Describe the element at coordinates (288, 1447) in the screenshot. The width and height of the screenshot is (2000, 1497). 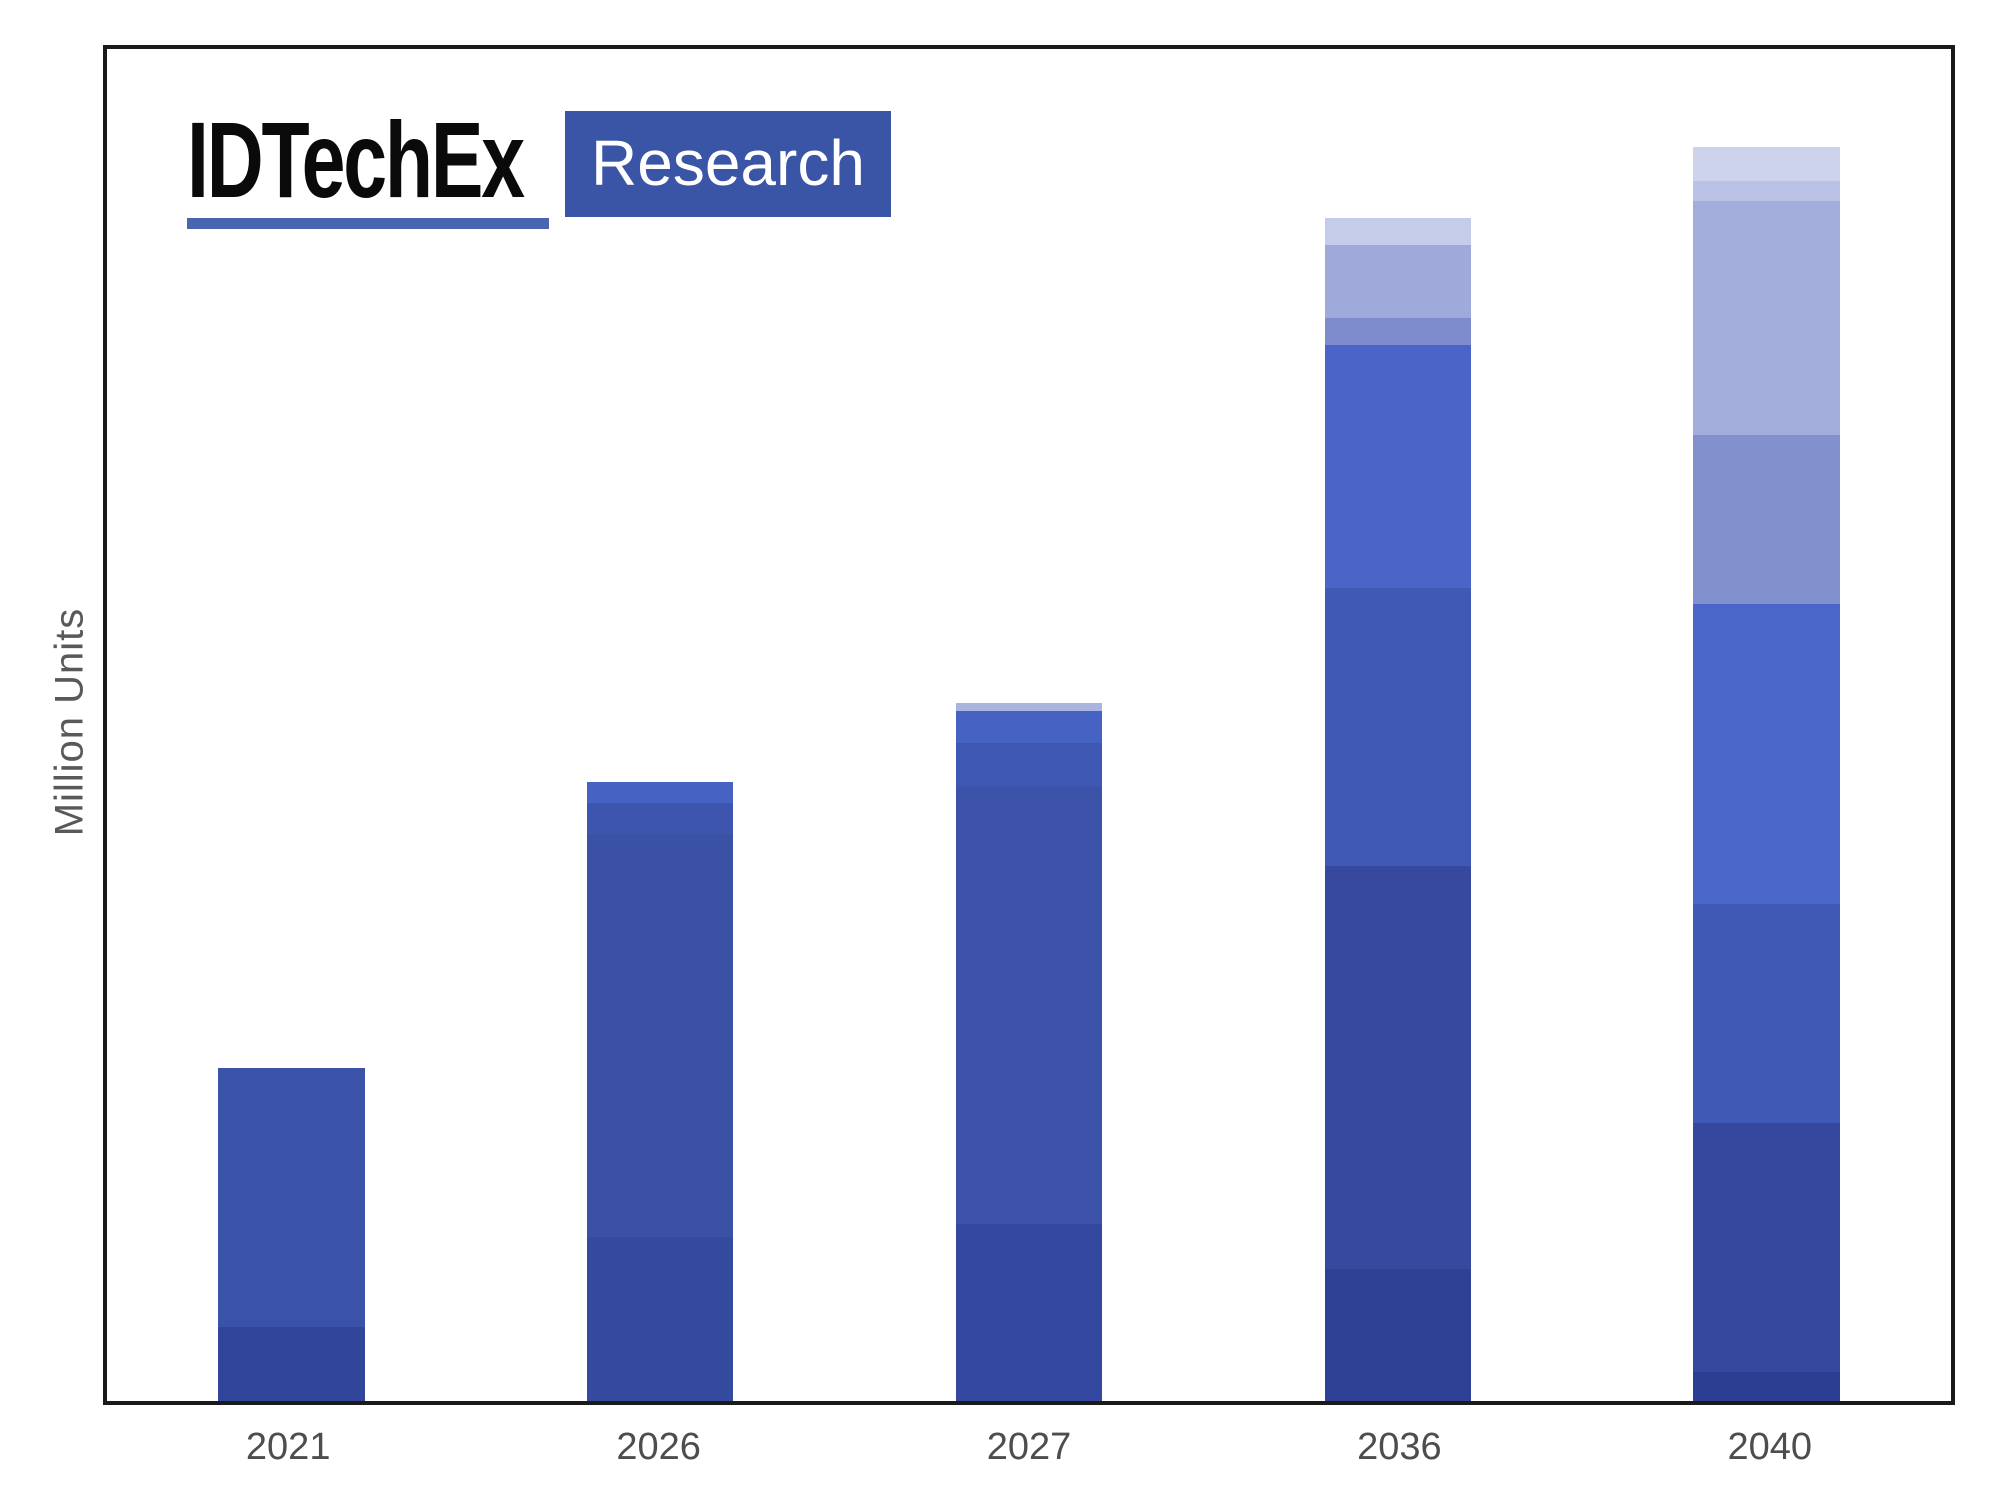
I see `x-tick-label-2021: 2021` at that location.